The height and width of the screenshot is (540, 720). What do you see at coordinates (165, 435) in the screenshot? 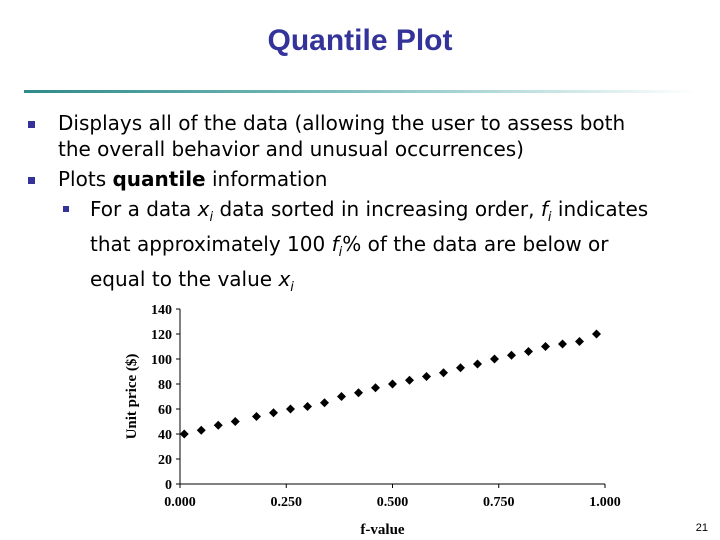
I see `y-tick-label: 40` at bounding box center [165, 435].